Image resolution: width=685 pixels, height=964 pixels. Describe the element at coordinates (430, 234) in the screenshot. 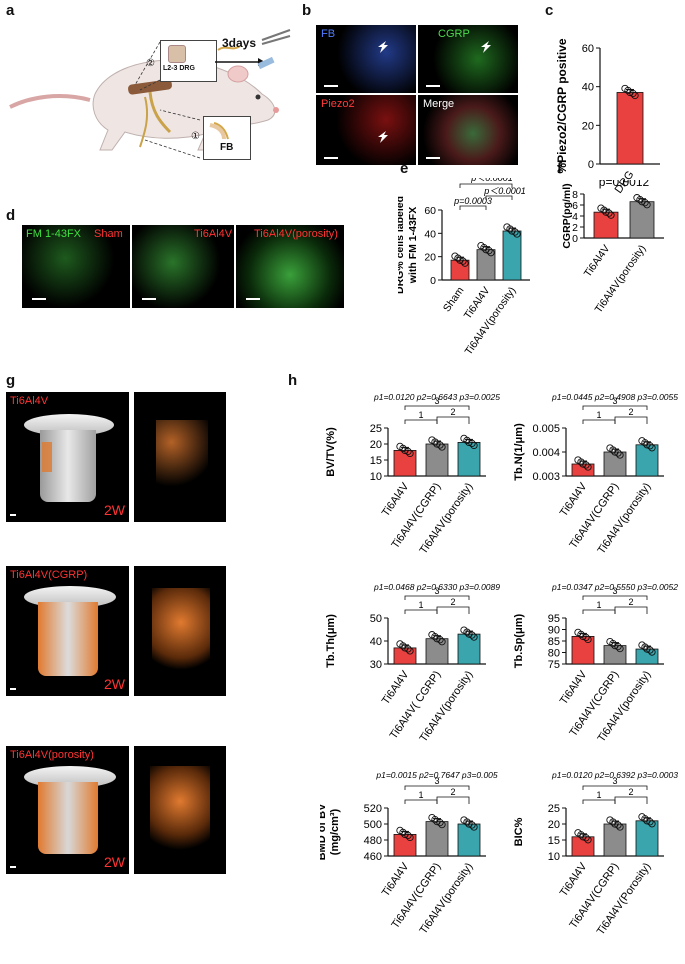

I see `y-tick-label: 40` at that location.